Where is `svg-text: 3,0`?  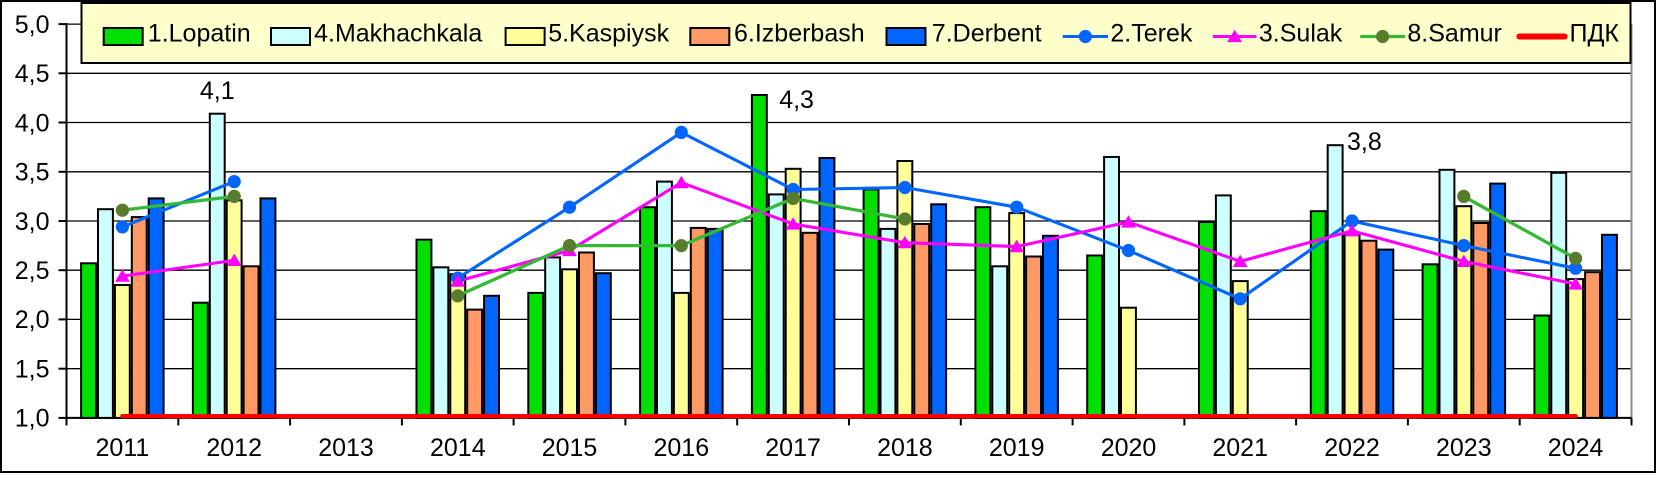 svg-text: 3,0 is located at coordinates (32, 222).